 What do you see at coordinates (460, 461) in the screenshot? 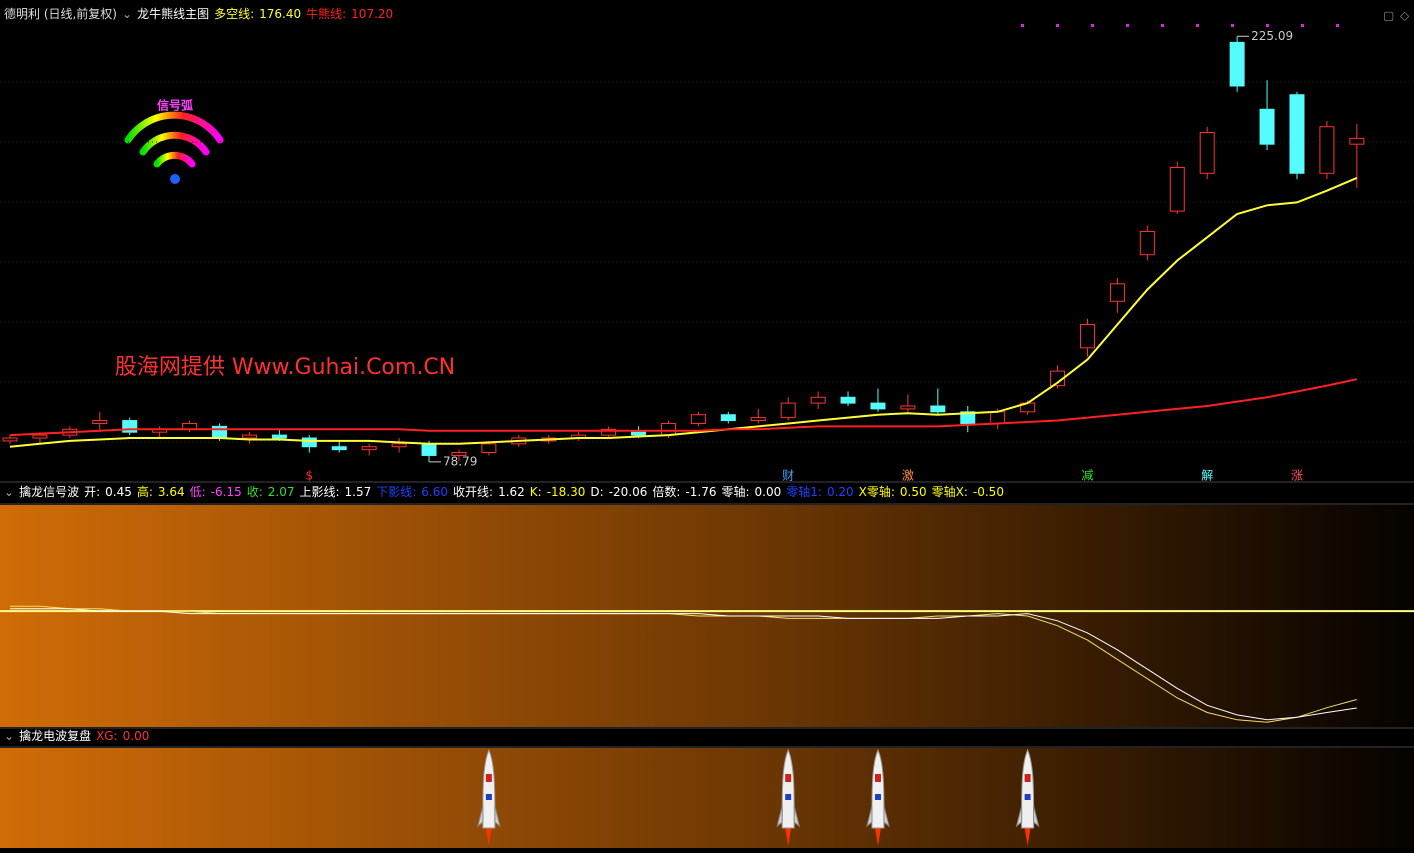
I see `low-label: 78.79` at bounding box center [460, 461].